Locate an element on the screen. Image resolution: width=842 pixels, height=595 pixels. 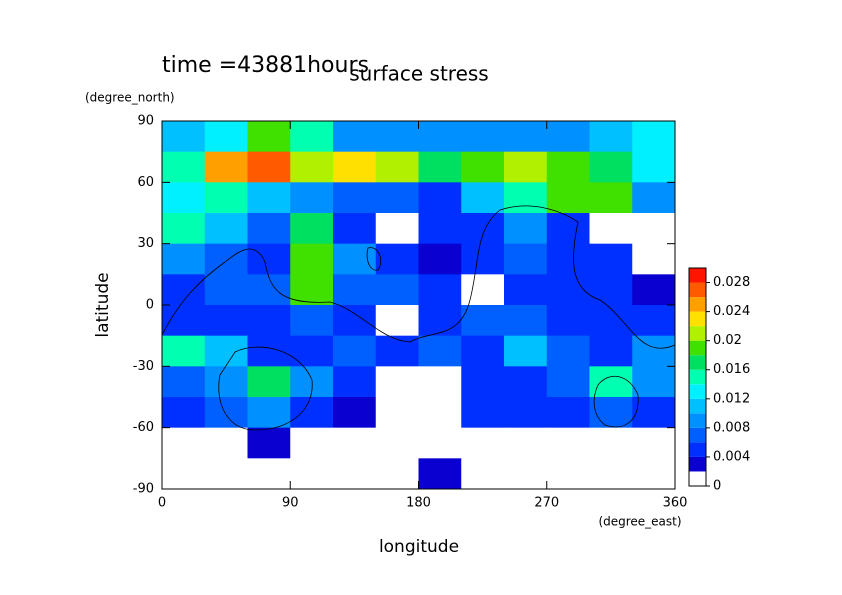
colorbar-tick-label: 0.028 is located at coordinates (731, 282).